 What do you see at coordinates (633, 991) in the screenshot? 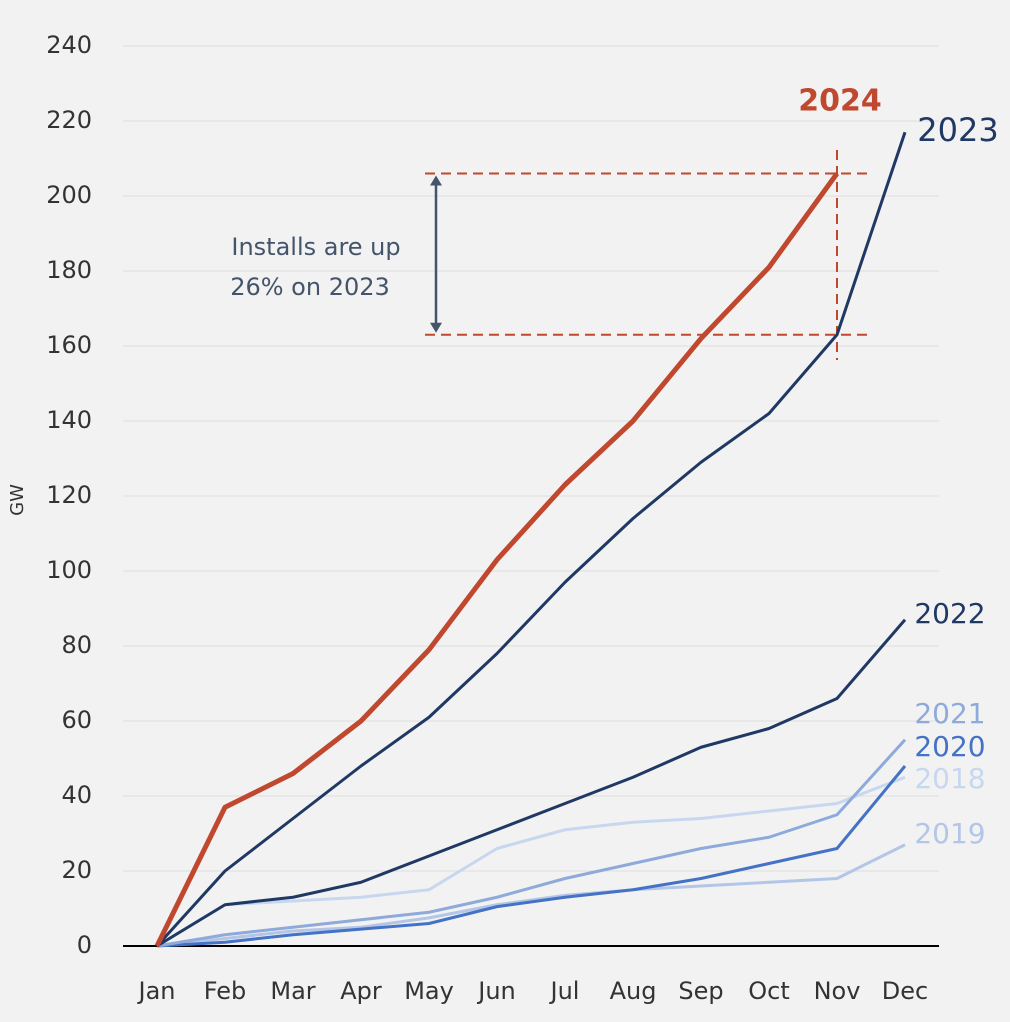
I see `x-tick-label: Aug` at bounding box center [633, 991].